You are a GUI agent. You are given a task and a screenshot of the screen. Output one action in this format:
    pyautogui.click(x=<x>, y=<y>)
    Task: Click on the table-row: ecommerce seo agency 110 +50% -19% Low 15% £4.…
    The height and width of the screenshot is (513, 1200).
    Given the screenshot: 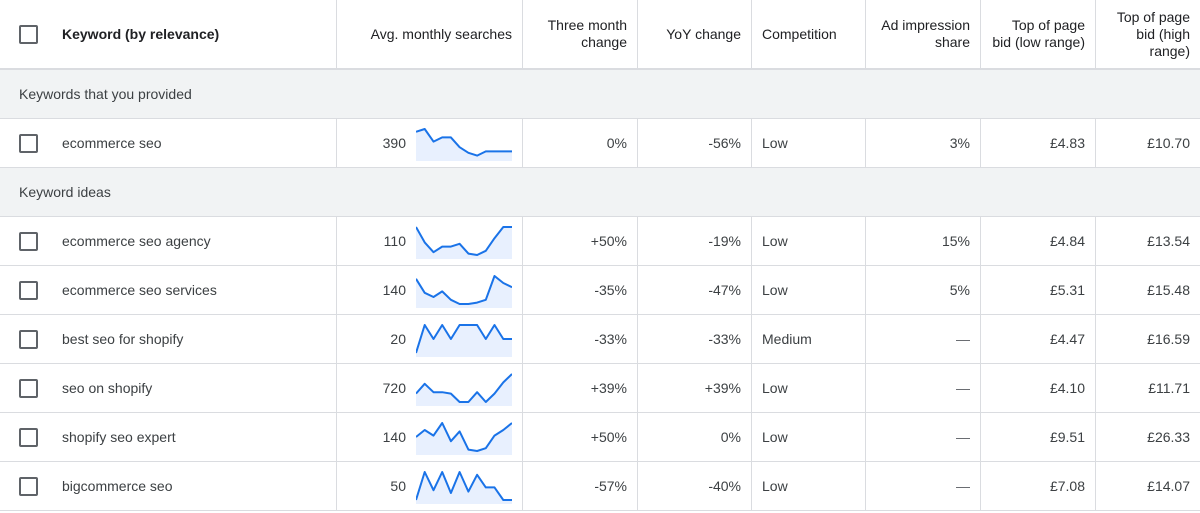 What is the action you would take?
    pyautogui.click(x=600, y=241)
    